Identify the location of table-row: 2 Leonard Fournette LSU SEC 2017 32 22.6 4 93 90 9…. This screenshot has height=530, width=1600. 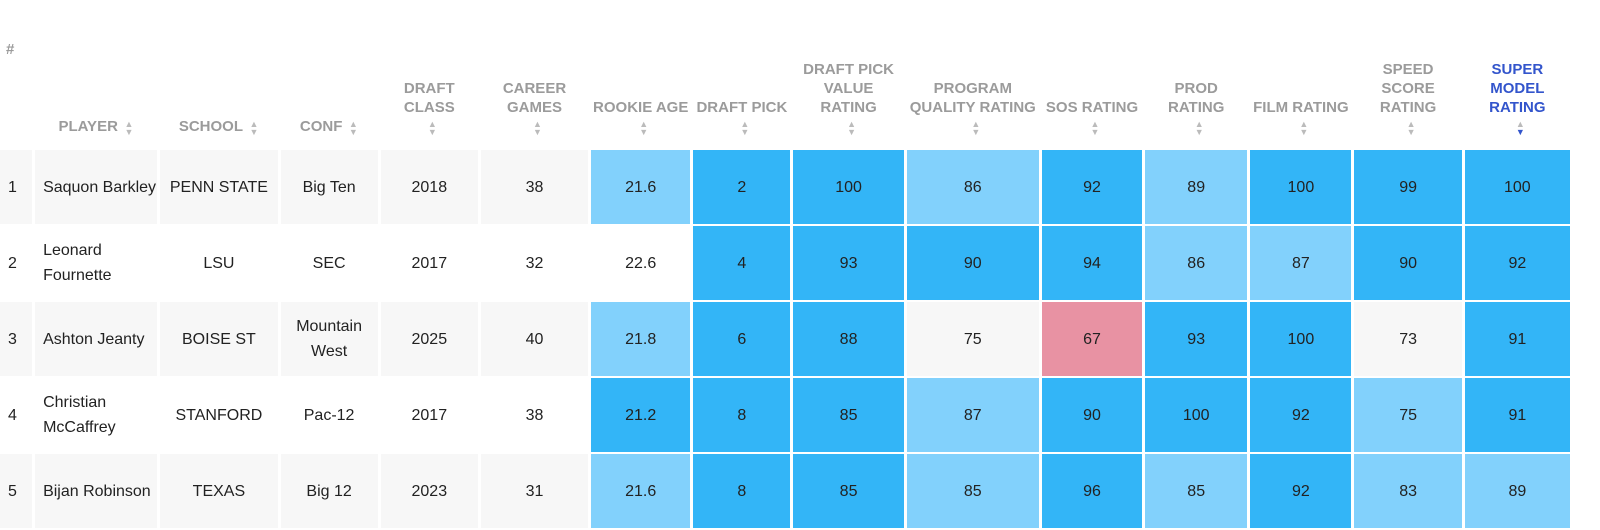
(785, 263).